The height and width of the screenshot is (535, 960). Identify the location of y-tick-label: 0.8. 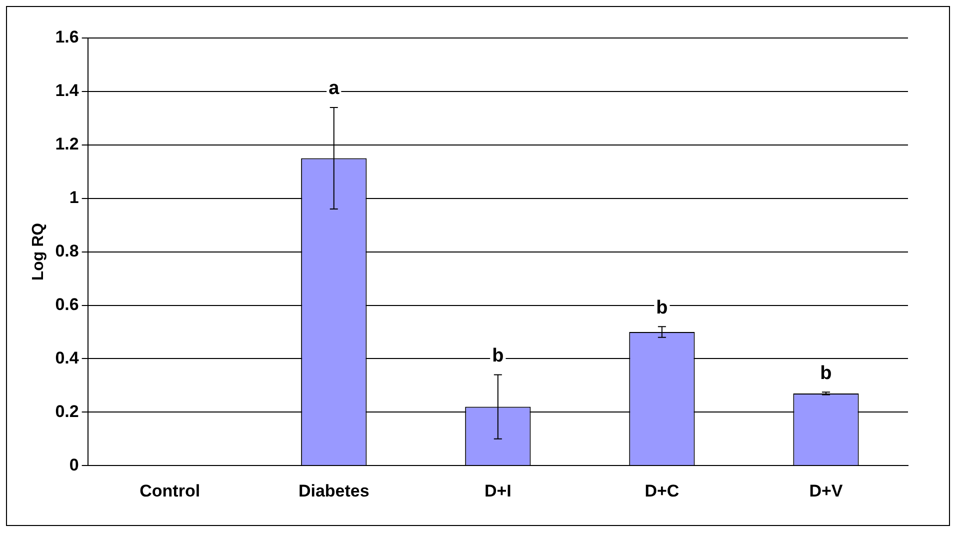
(67, 250).